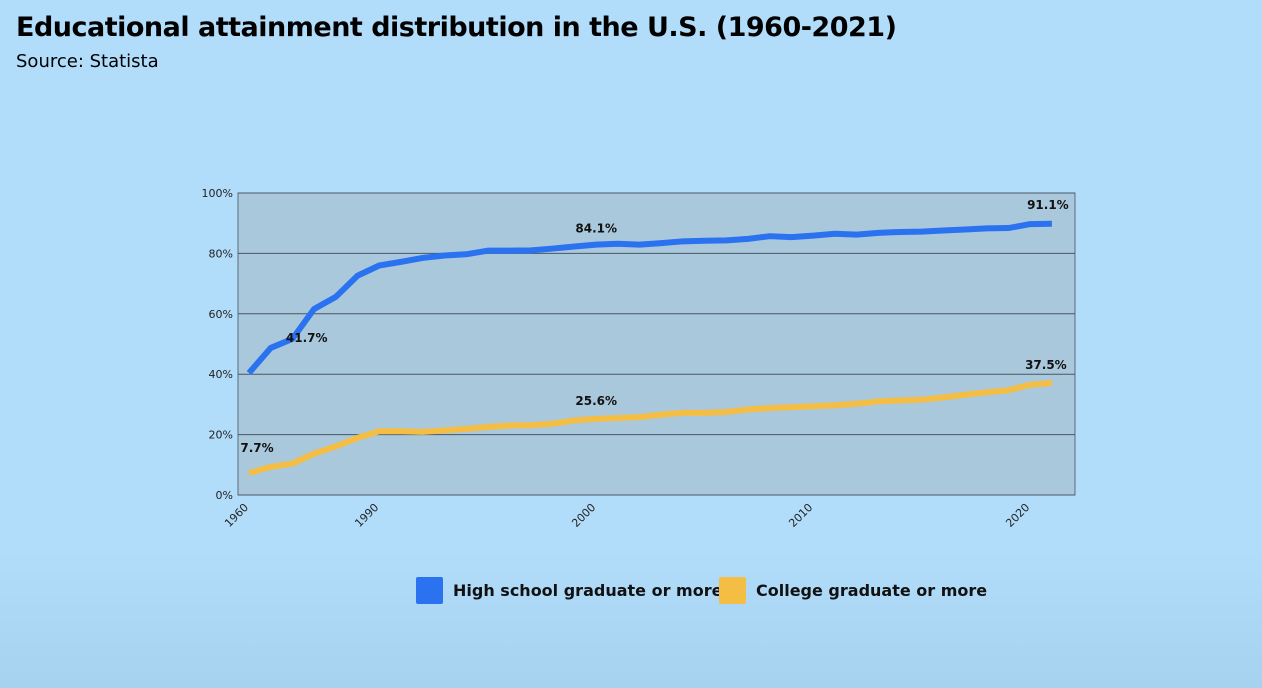 The width and height of the screenshot is (1262, 688). What do you see at coordinates (221, 374) in the screenshot?
I see `y-tick-label: 40%` at bounding box center [221, 374].